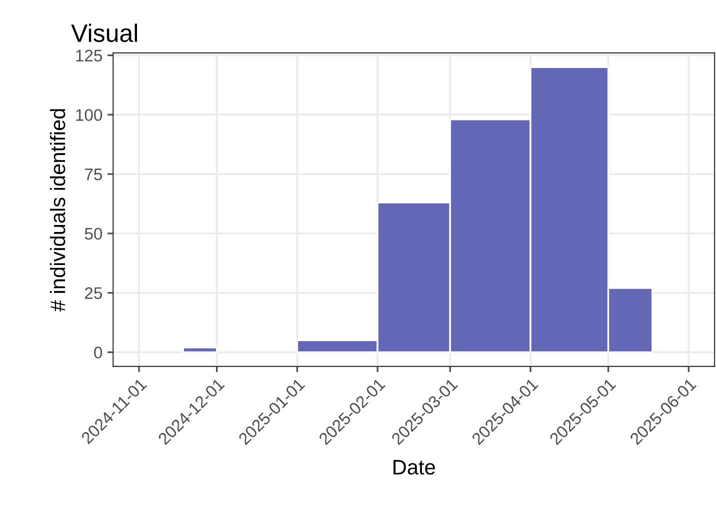 The image size is (716, 514). What do you see at coordinates (89, 56) in the screenshot?
I see `y-tick-label: 125` at bounding box center [89, 56].